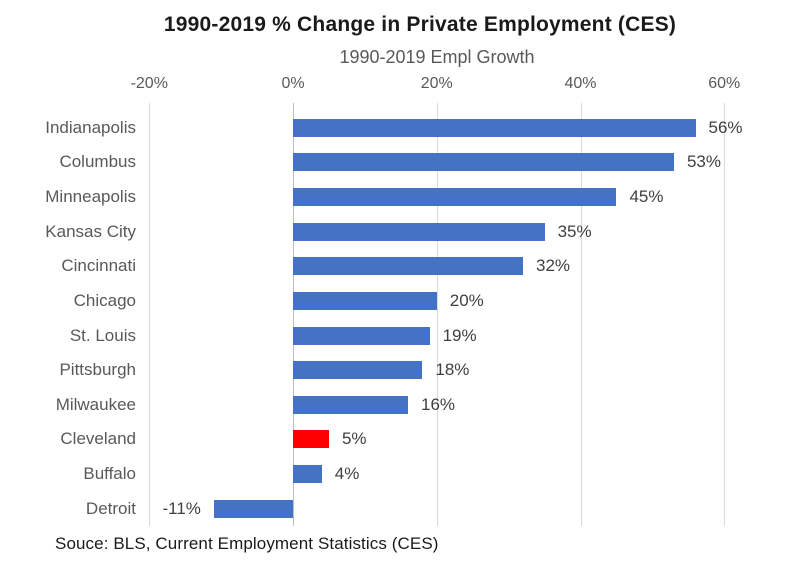 Image resolution: width=792 pixels, height=566 pixels. Describe the element at coordinates (90, 231) in the screenshot. I see `category-label: Kansas City` at that location.